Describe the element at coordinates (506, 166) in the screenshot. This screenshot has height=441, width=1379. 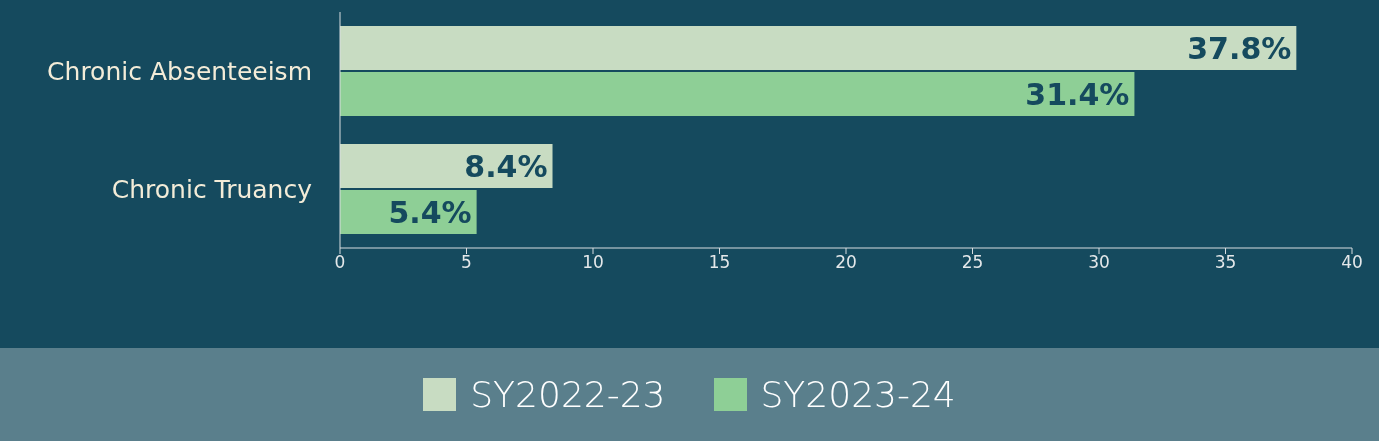
I see `data-label: 8.4%` at that location.